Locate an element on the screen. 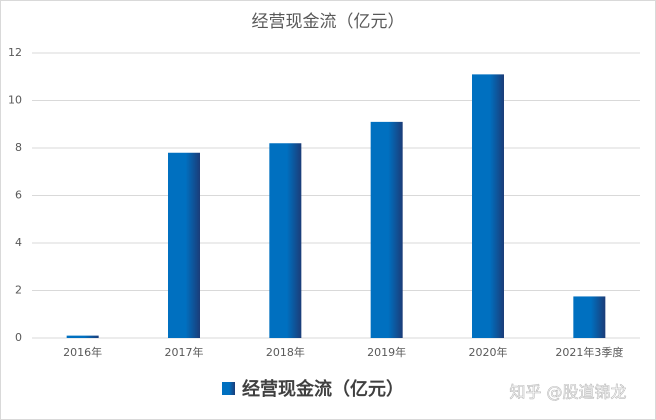 The image size is (656, 420). x-tick-label: 2016年 is located at coordinates (82, 352).